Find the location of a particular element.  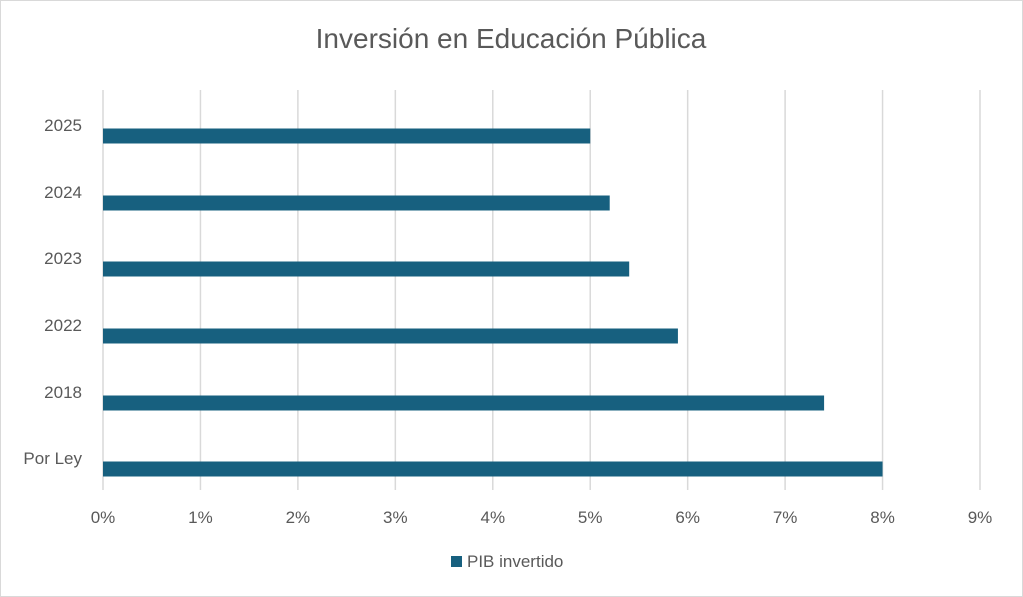

bar-2025 is located at coordinates (347, 136).